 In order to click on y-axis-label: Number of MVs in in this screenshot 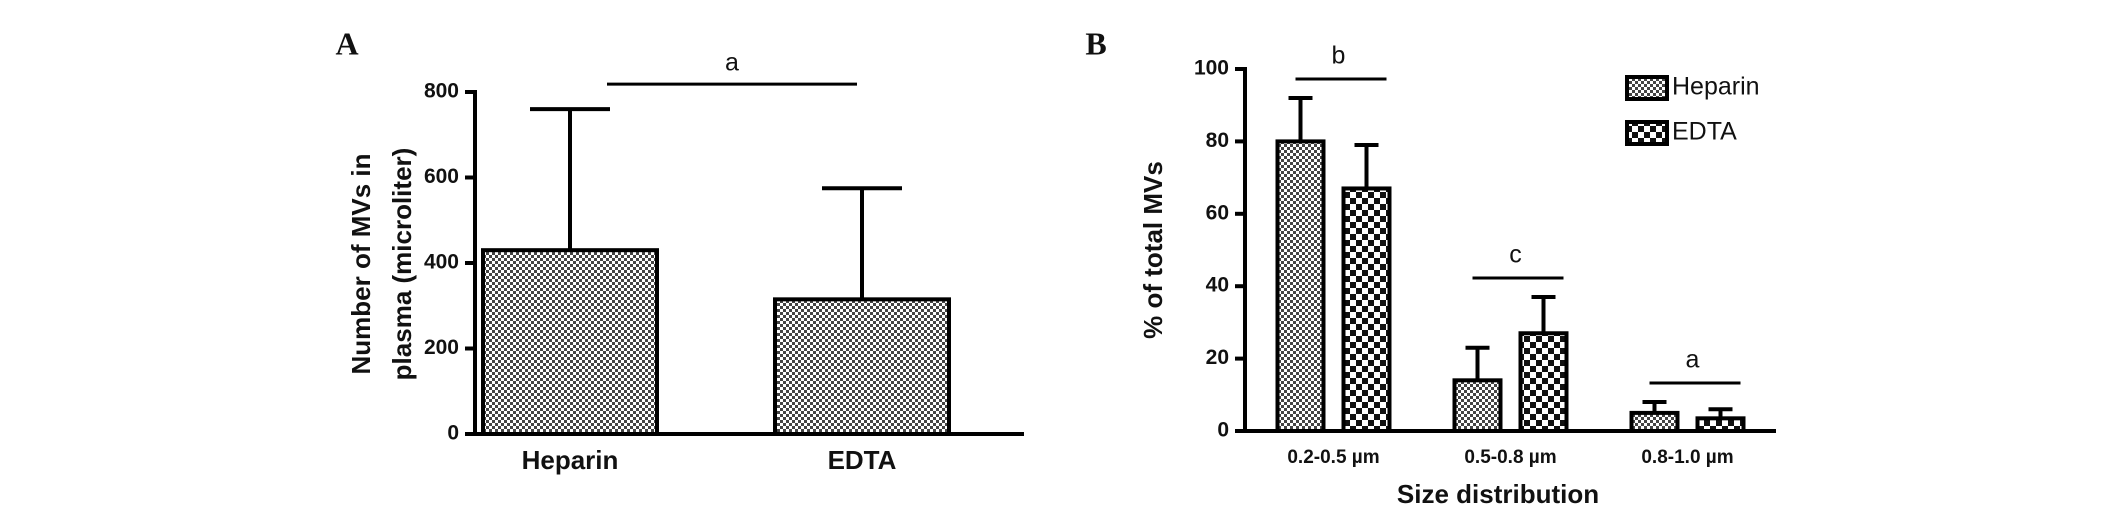, I will do `click(361, 263)`.